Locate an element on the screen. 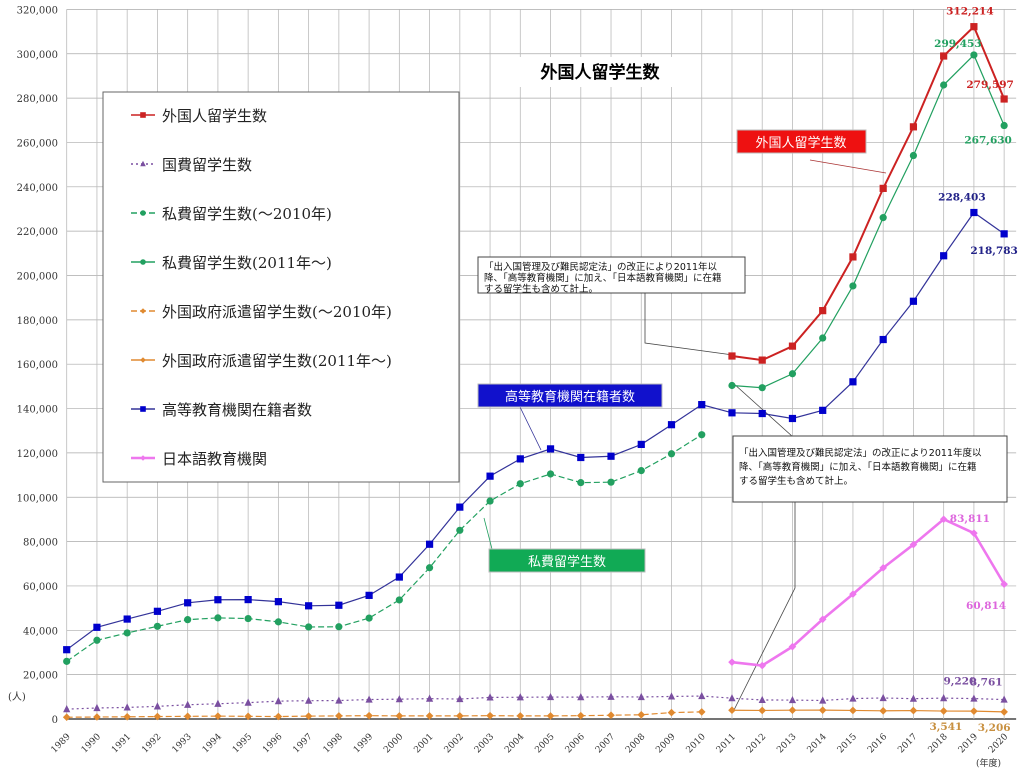 The height and width of the screenshot is (783, 1024). data-label: 83,811 is located at coordinates (970, 519).